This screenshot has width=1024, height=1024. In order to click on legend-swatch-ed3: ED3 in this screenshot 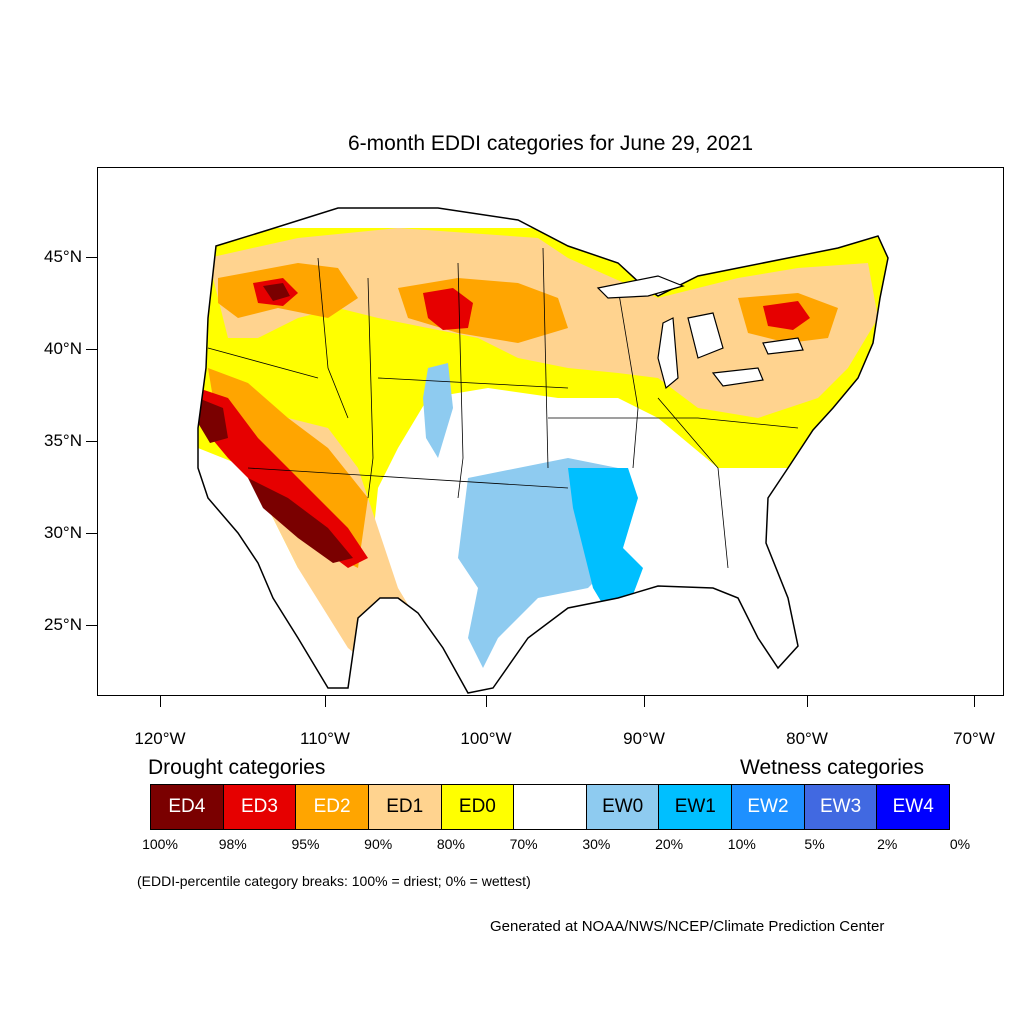, I will do `click(260, 807)`.